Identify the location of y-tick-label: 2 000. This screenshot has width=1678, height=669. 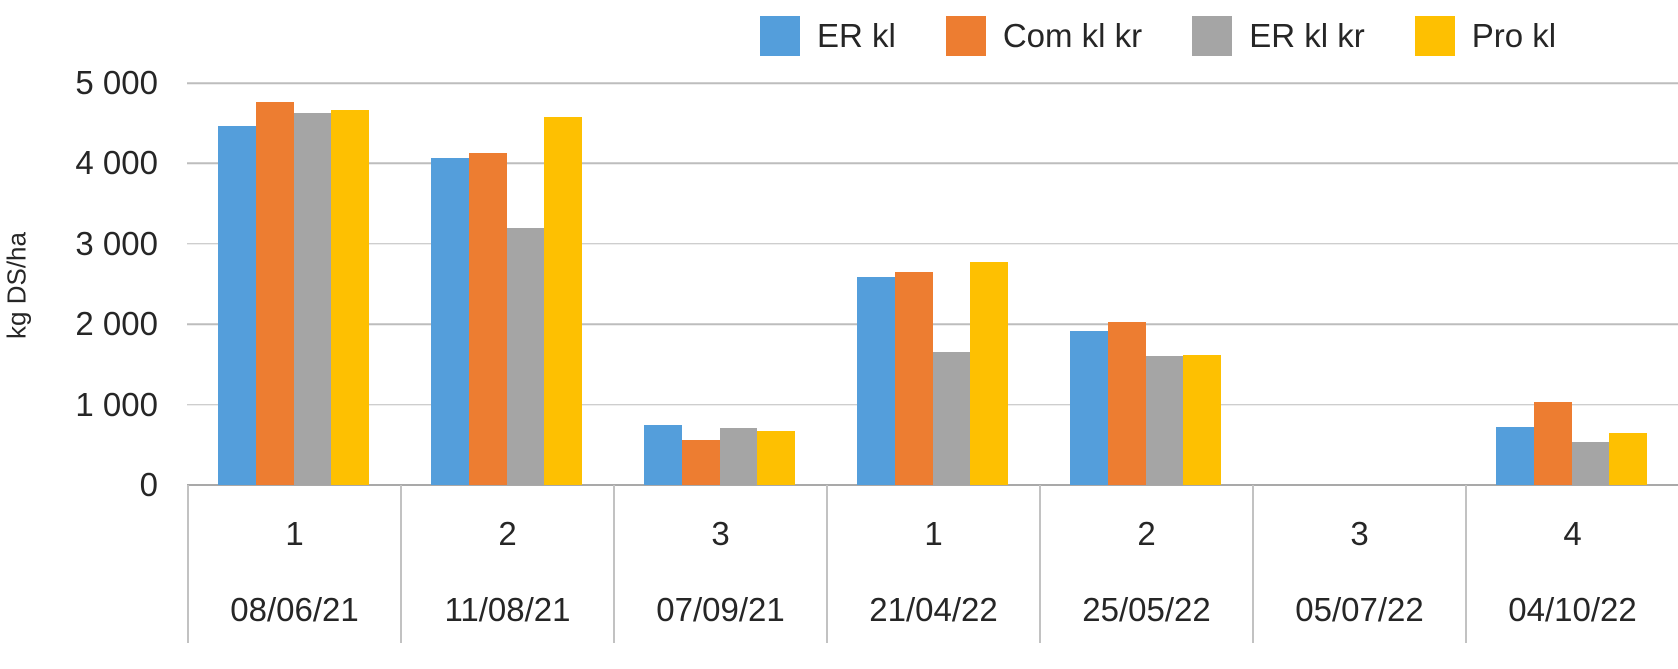
(116, 324).